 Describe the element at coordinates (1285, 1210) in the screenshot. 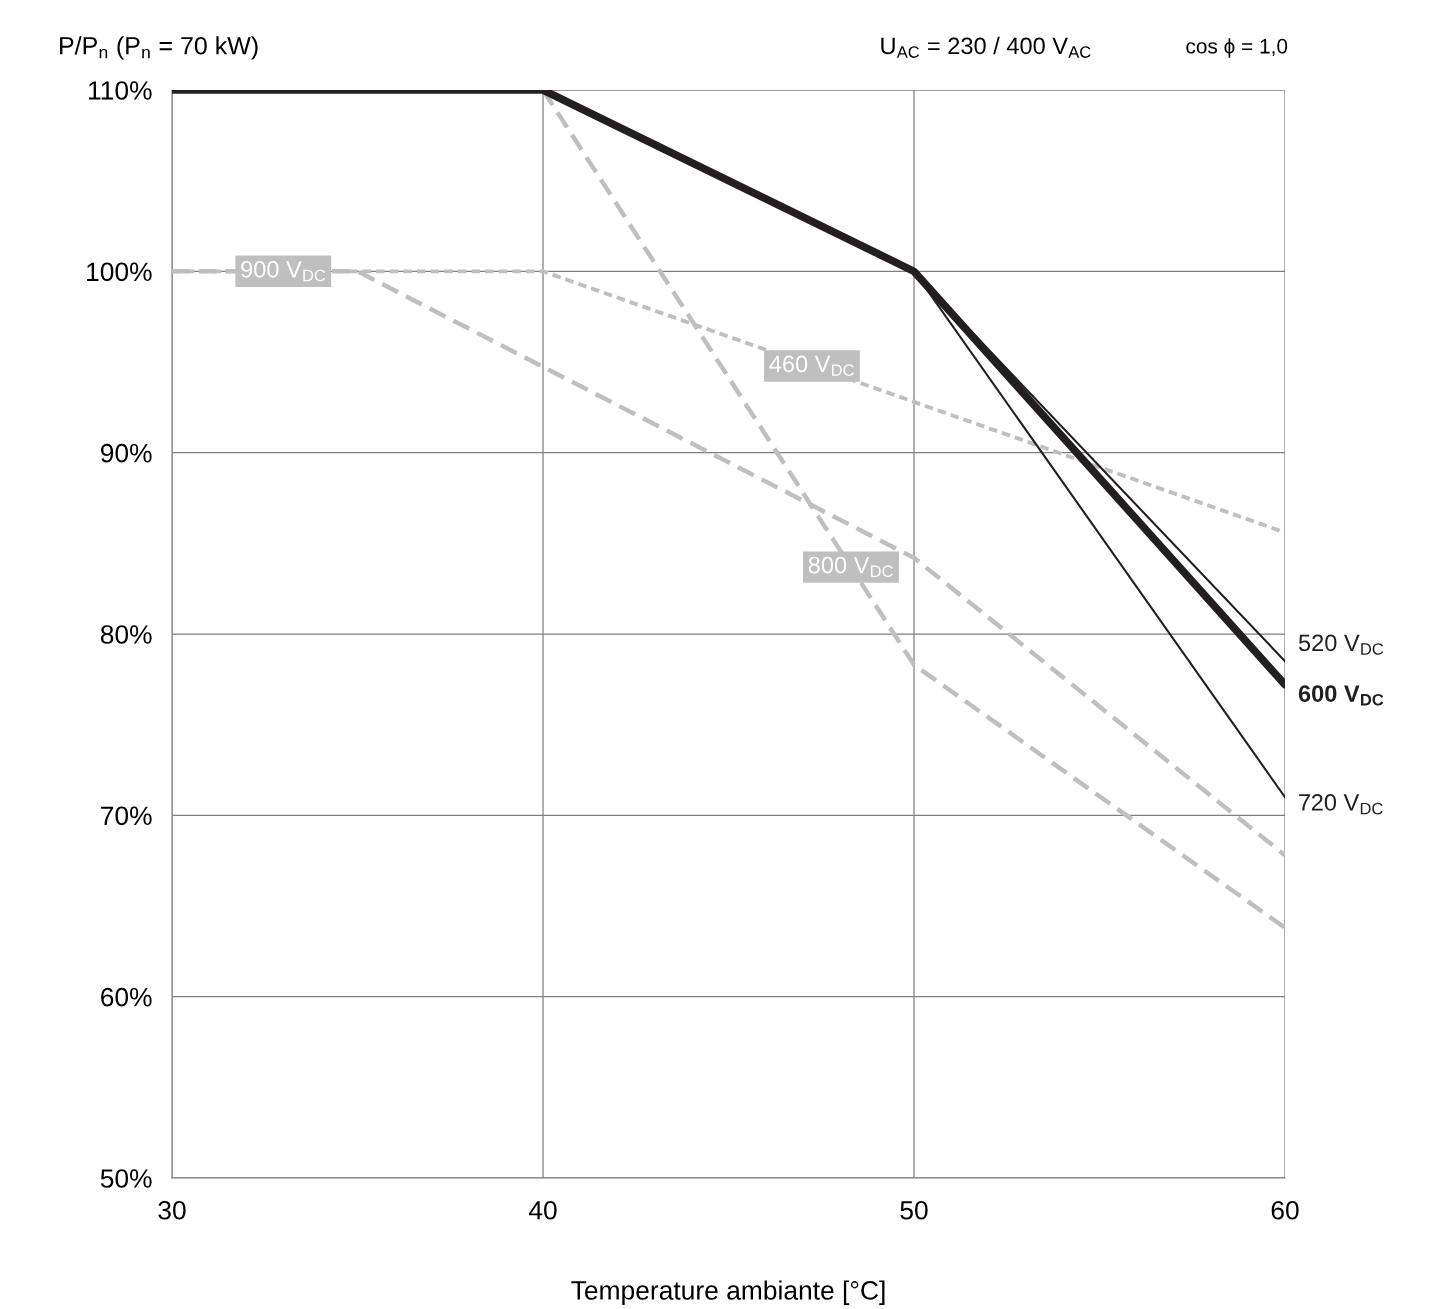

I see `x-tick-label: 60` at that location.